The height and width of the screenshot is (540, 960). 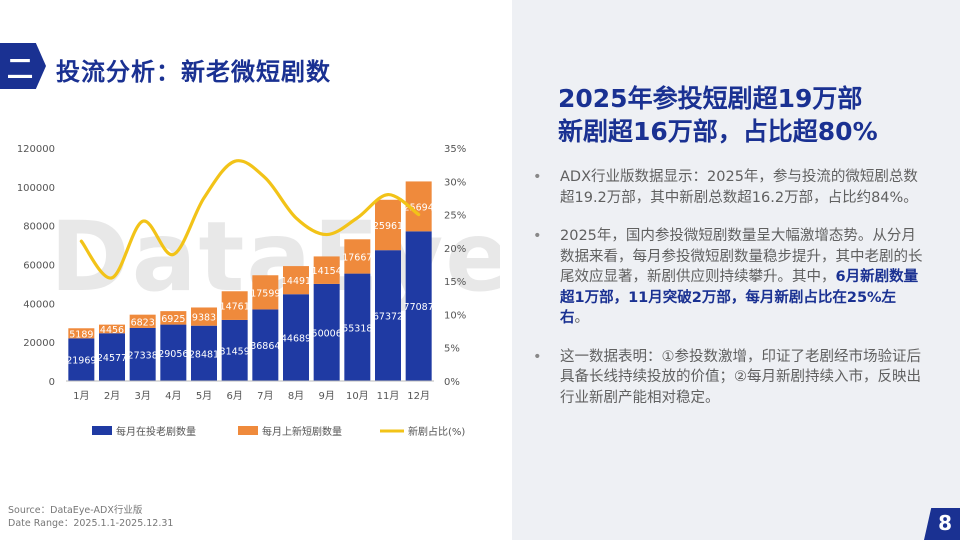 What do you see at coordinates (36, 188) in the screenshot?
I see `y-tick-label: 100000` at bounding box center [36, 188].